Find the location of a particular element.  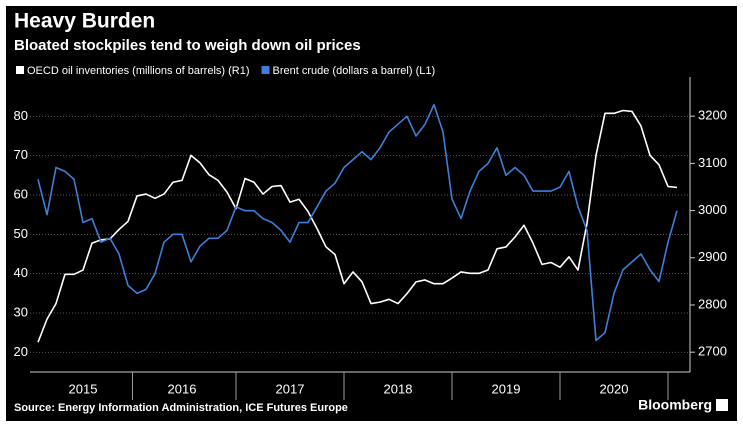

x-tick-label: 2017 is located at coordinates (290, 388).